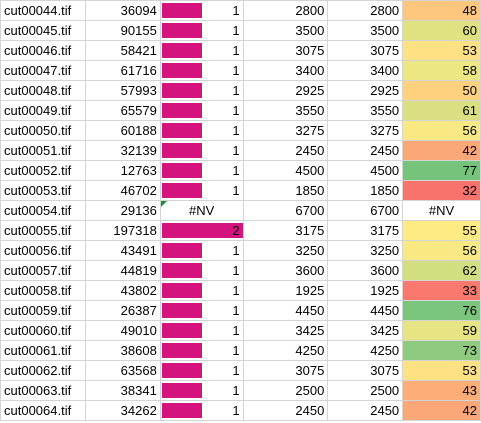  What do you see at coordinates (43, 110) in the screenshot?
I see `filename-cell: cut00049.tif` at bounding box center [43, 110].